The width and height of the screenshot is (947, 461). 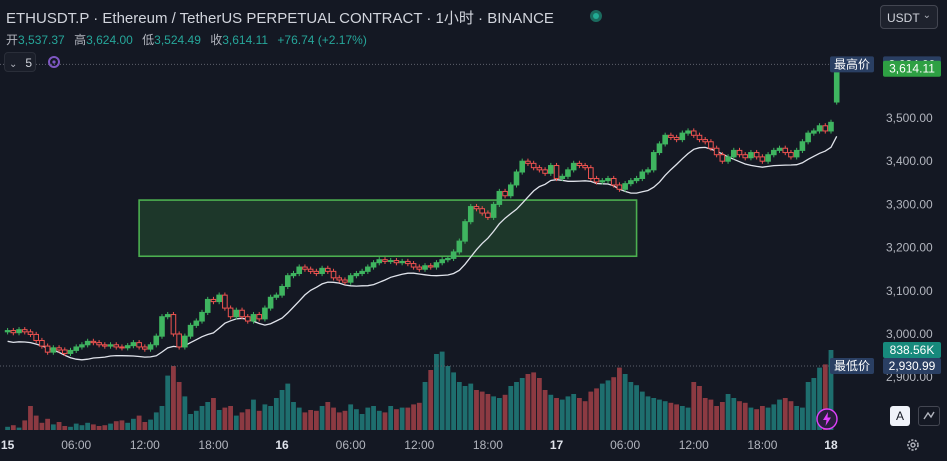 I want to click on low-label-tag: 最低价, so click(x=852, y=366).